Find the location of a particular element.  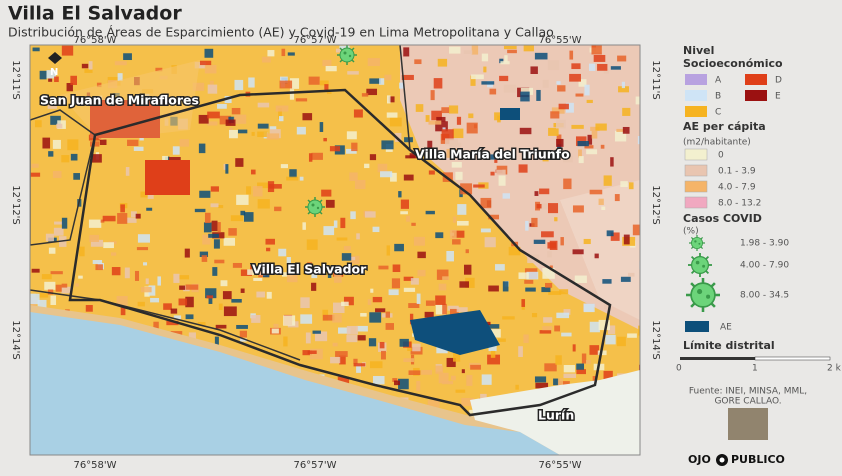

district-boundary is located at coordinates (165, 325).